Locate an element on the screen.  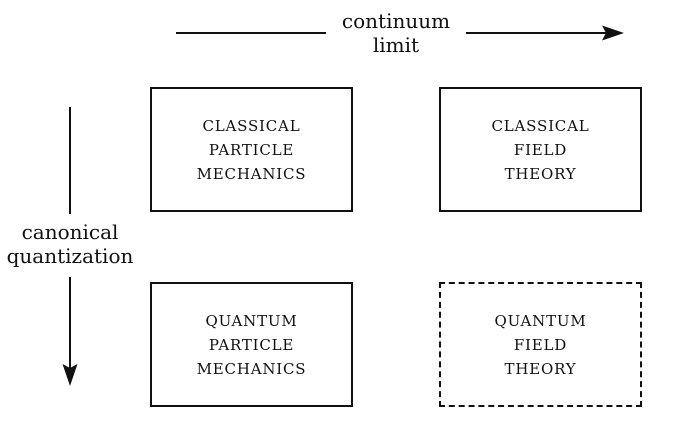
classical-particle-mechanics-box: CLASSICAL PARTICLE MECHANICS is located at coordinates (251, 149).